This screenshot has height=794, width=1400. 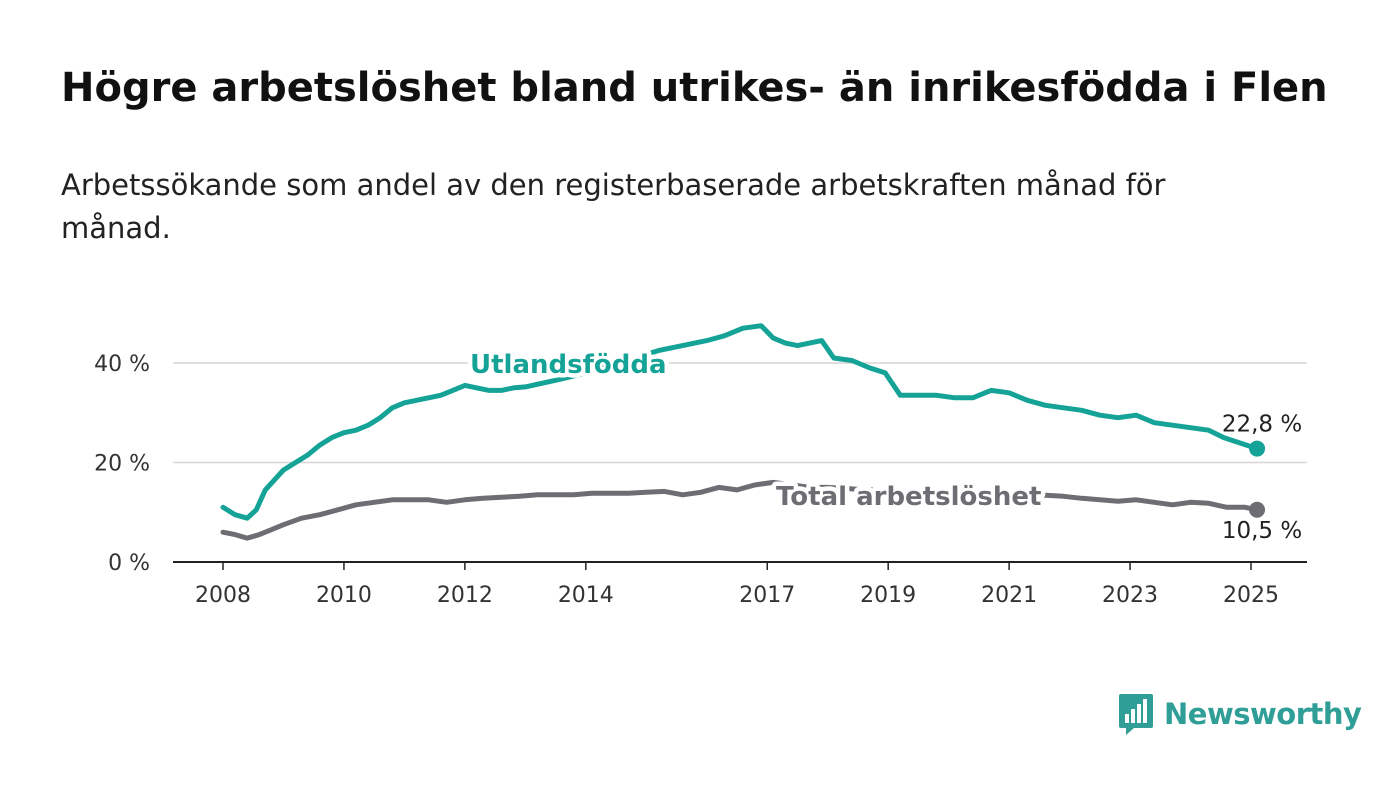 What do you see at coordinates (586, 595) in the screenshot?
I see `x-tick-label-2014: 2014` at bounding box center [586, 595].